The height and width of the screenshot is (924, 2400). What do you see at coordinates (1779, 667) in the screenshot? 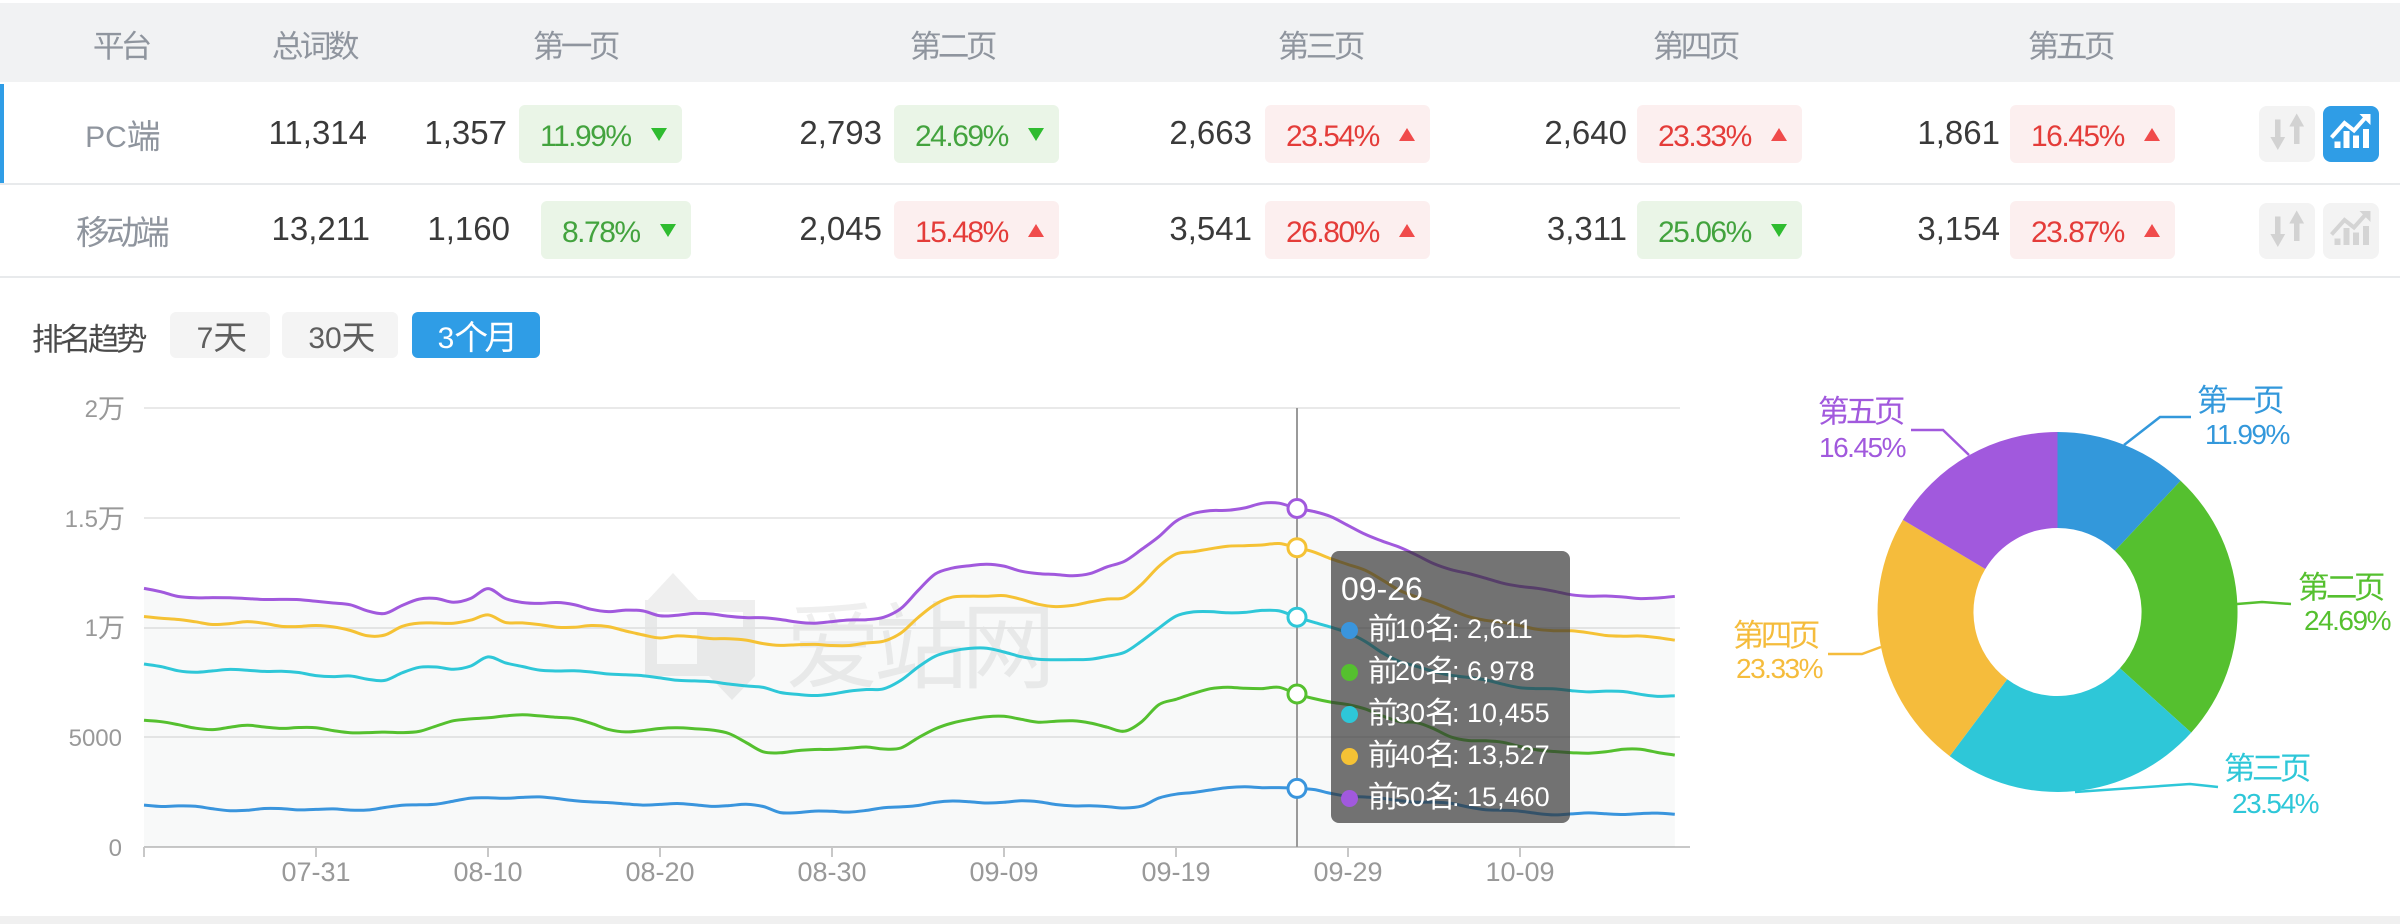
I see `svg-text: 23.33%` at bounding box center [1779, 667].